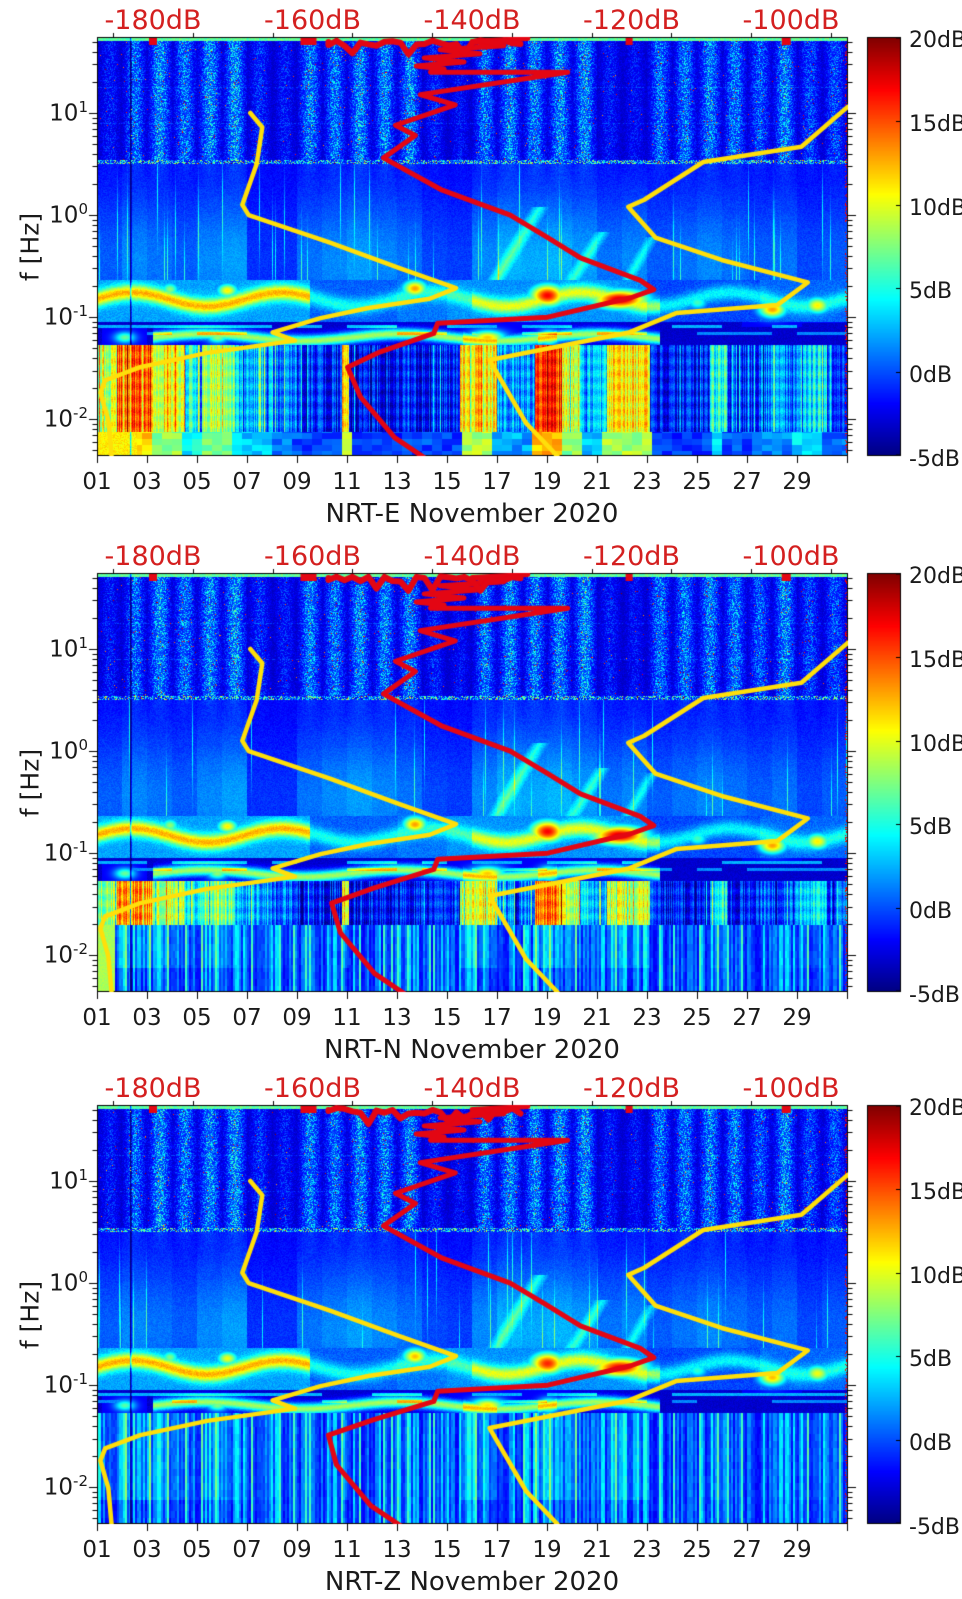  What do you see at coordinates (472, 1582) in the screenshot?
I see `panel-title-nrt-z: NRT-Z November 2020` at bounding box center [472, 1582].